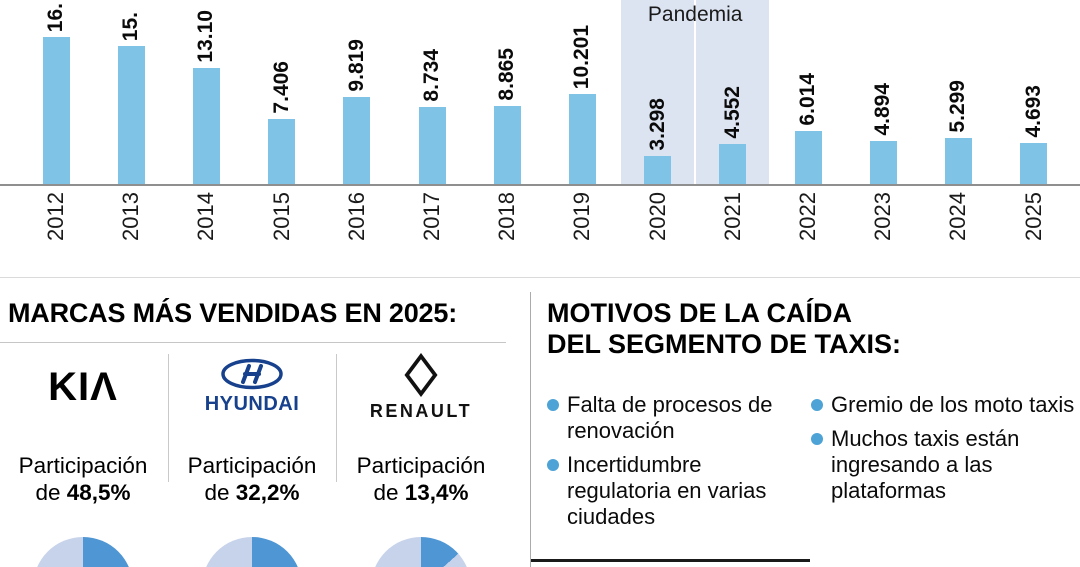 The width and height of the screenshot is (1080, 567). Describe the element at coordinates (131, 26) in the screenshot. I see `bar-value-label: 15.` at that location.